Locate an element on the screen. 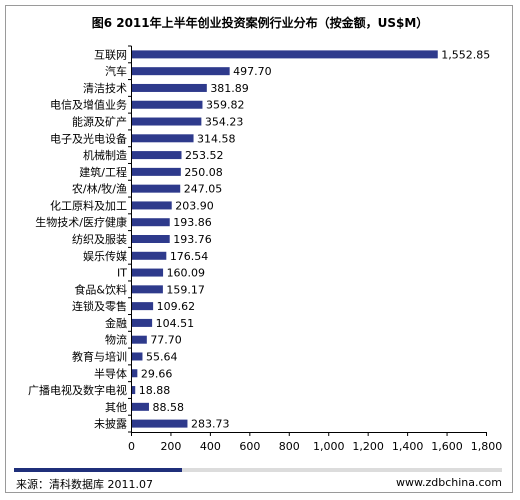  value-label: 1,552.85 is located at coordinates (465, 54).